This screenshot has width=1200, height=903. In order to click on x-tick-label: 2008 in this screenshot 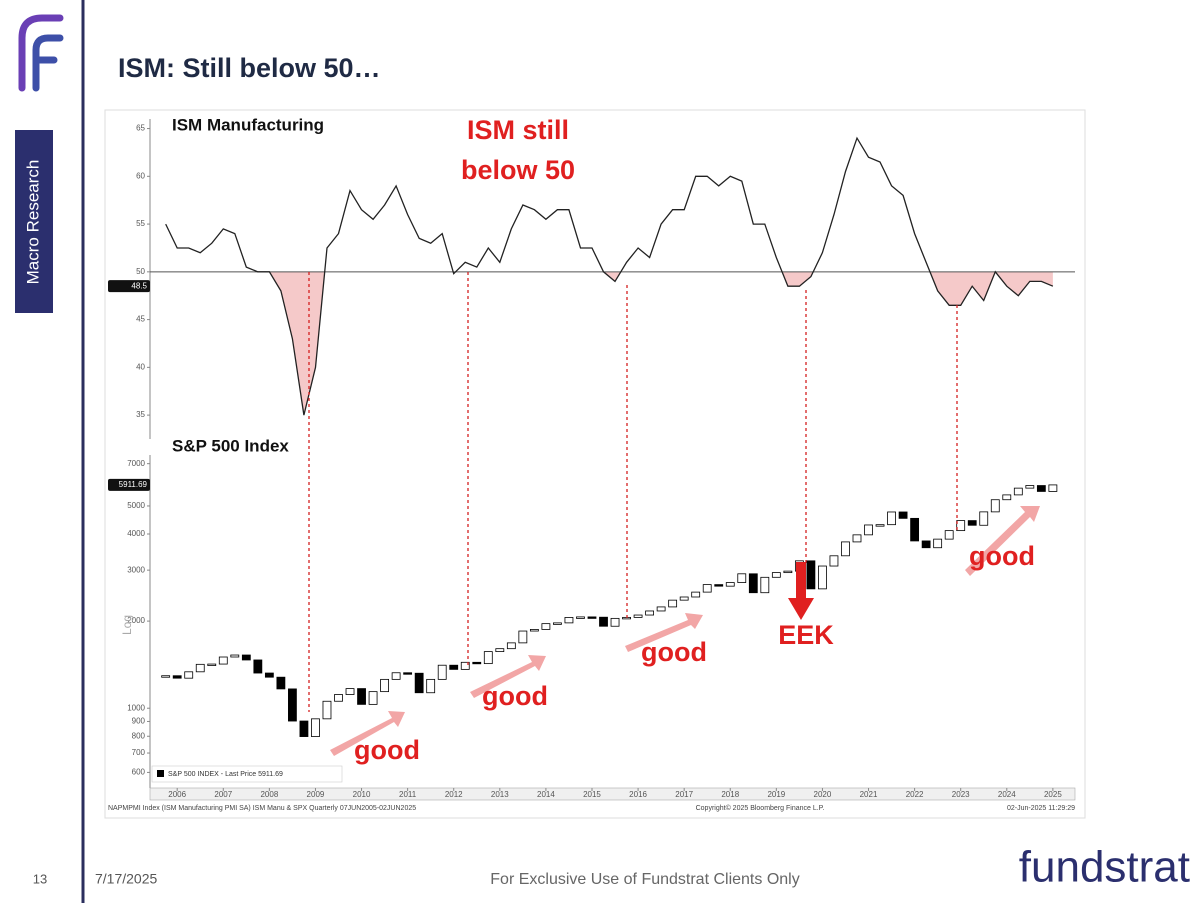, I will do `click(269, 794)`.